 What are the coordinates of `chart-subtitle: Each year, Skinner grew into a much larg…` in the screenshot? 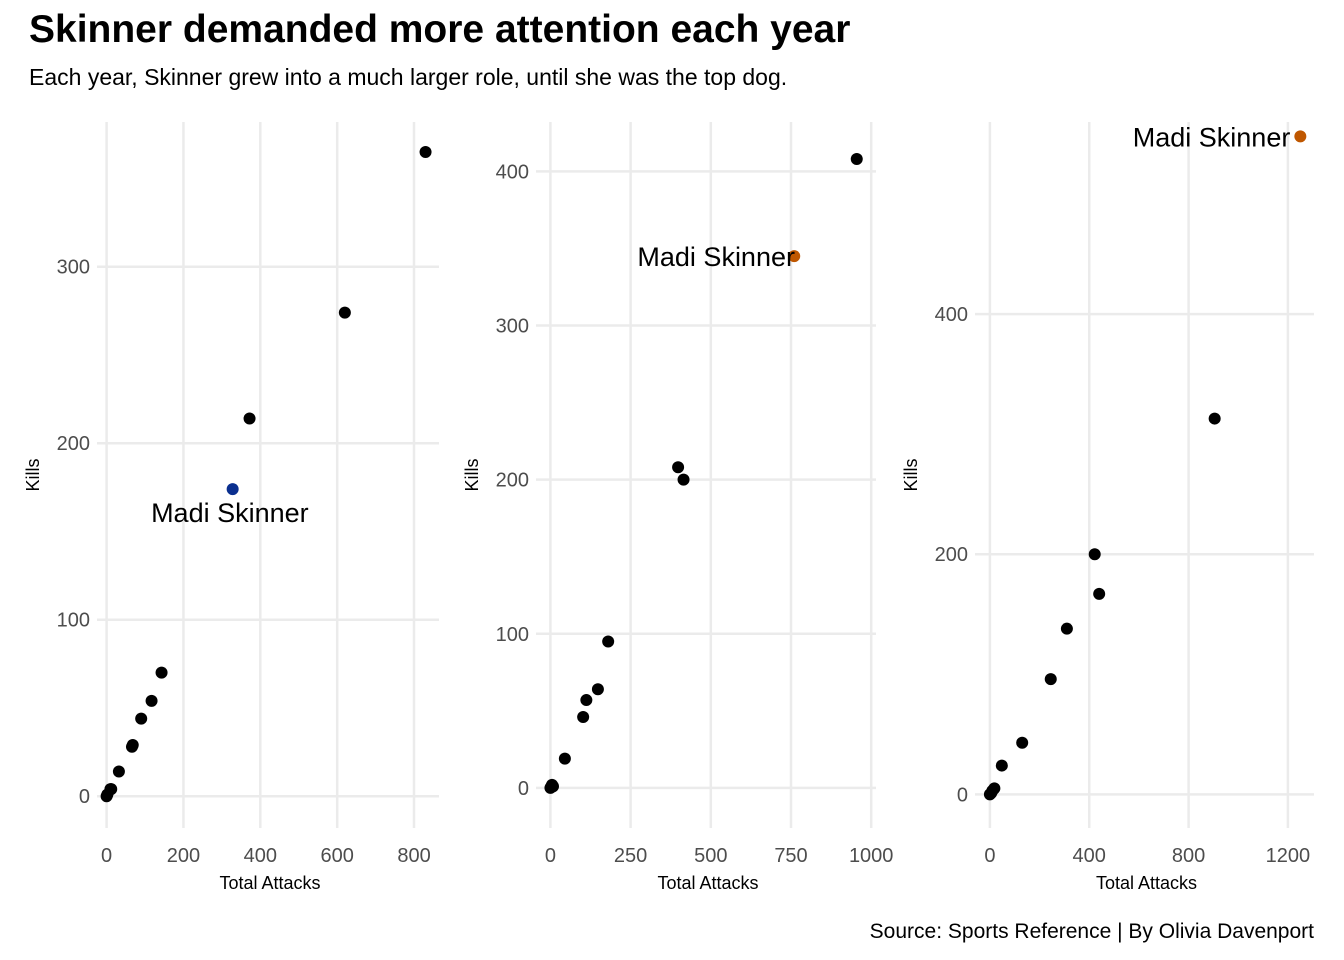 It's located at (408, 77).